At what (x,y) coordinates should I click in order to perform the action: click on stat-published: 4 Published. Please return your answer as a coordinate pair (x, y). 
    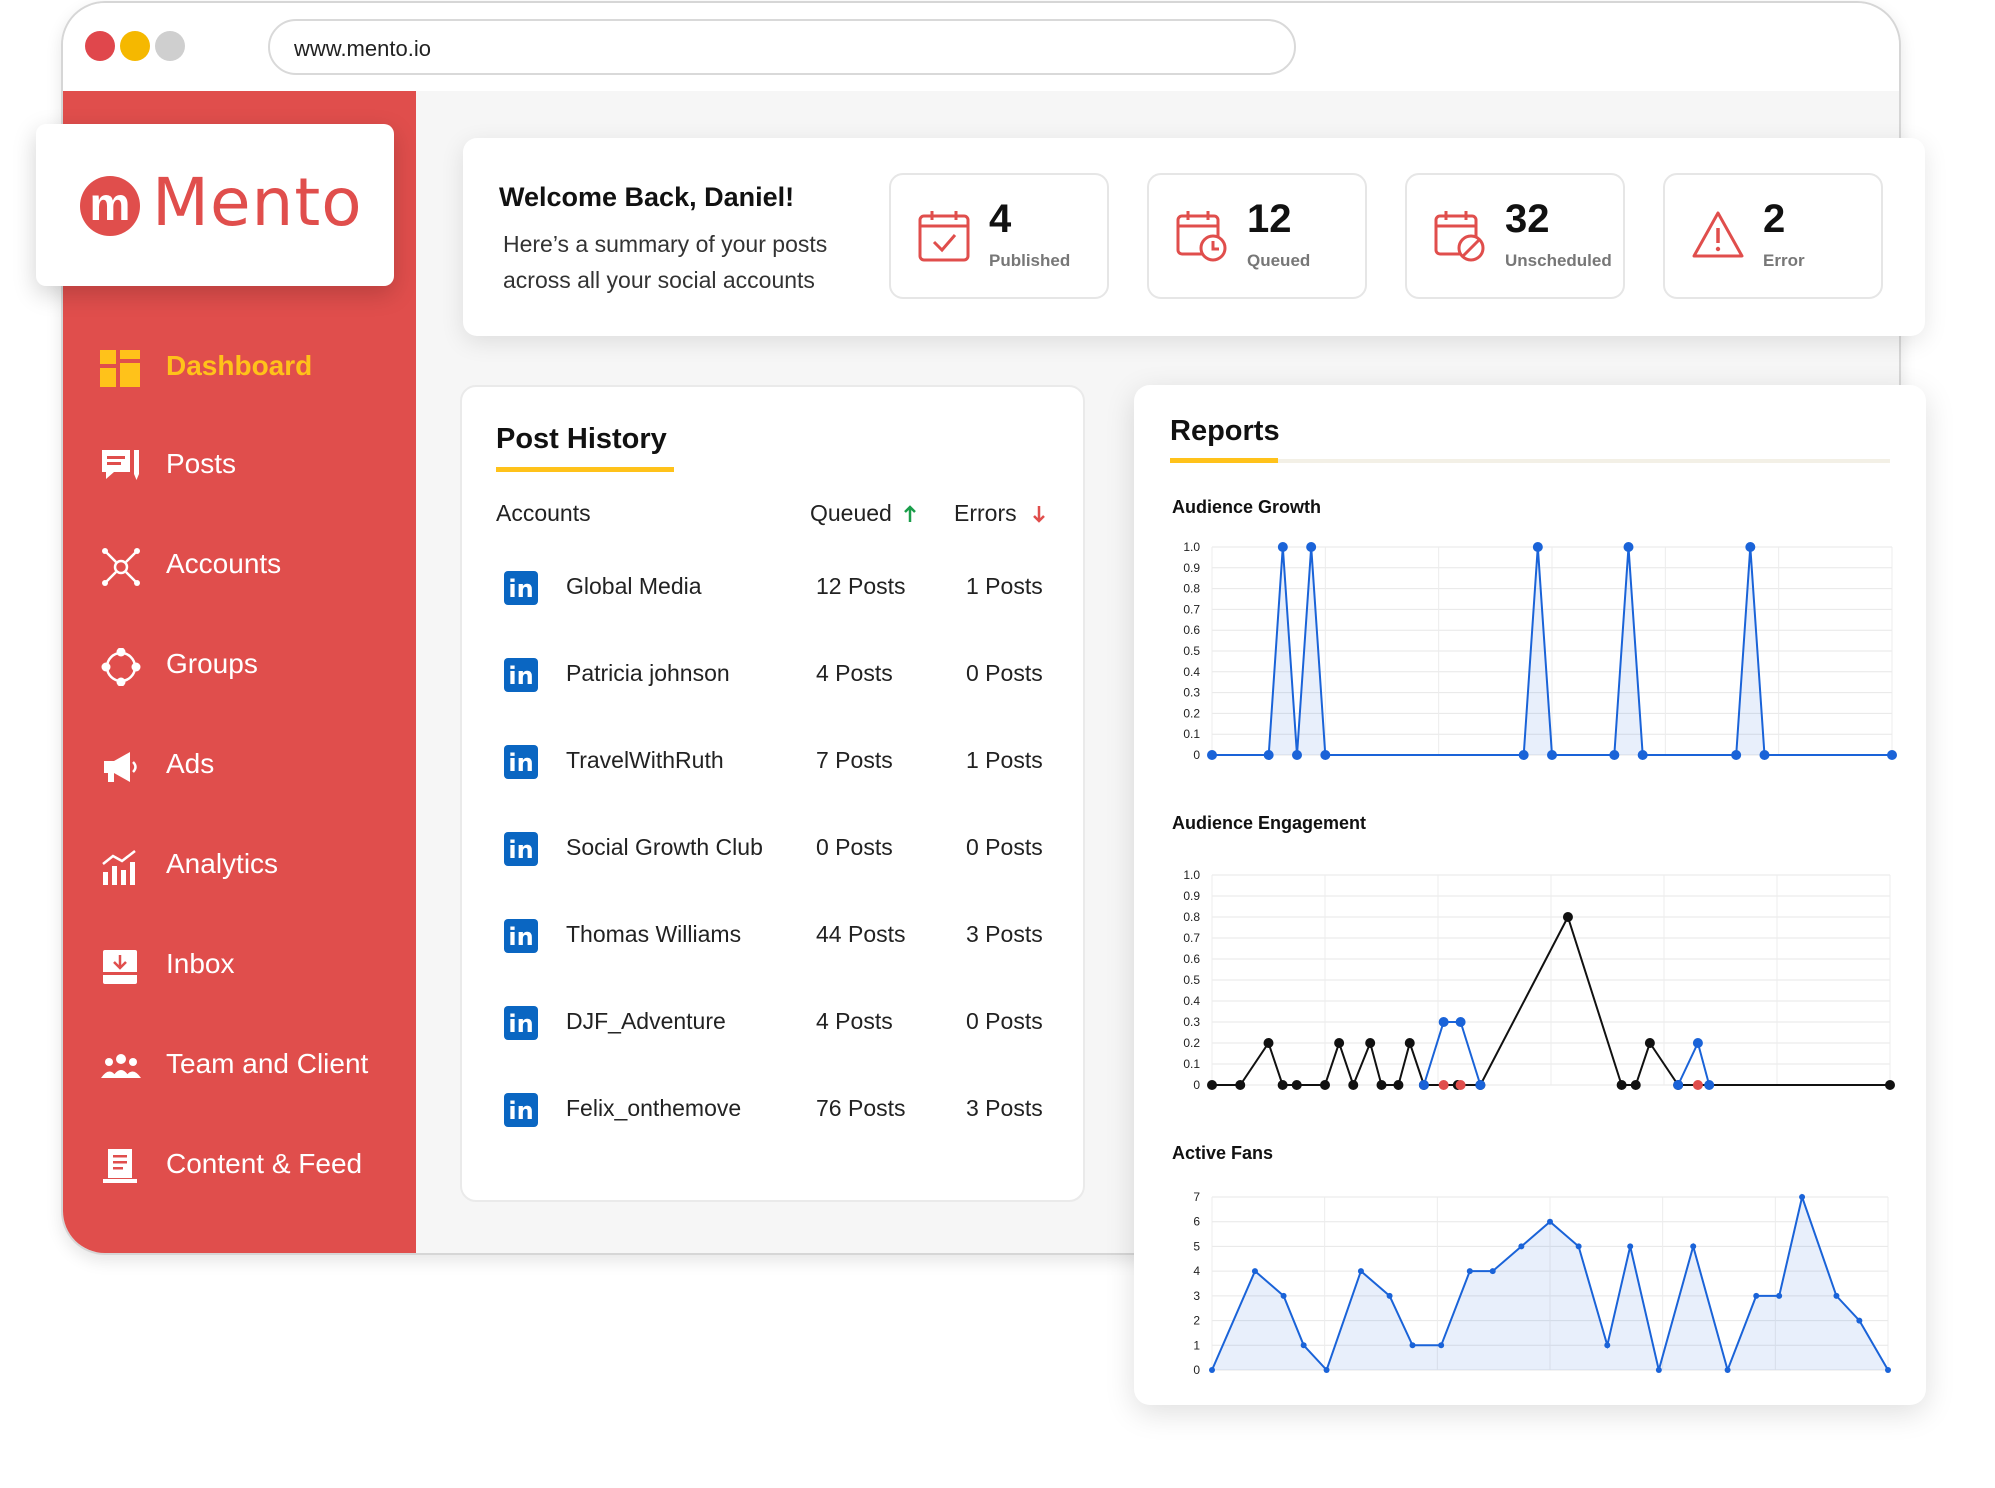
    Looking at the image, I should click on (999, 236).